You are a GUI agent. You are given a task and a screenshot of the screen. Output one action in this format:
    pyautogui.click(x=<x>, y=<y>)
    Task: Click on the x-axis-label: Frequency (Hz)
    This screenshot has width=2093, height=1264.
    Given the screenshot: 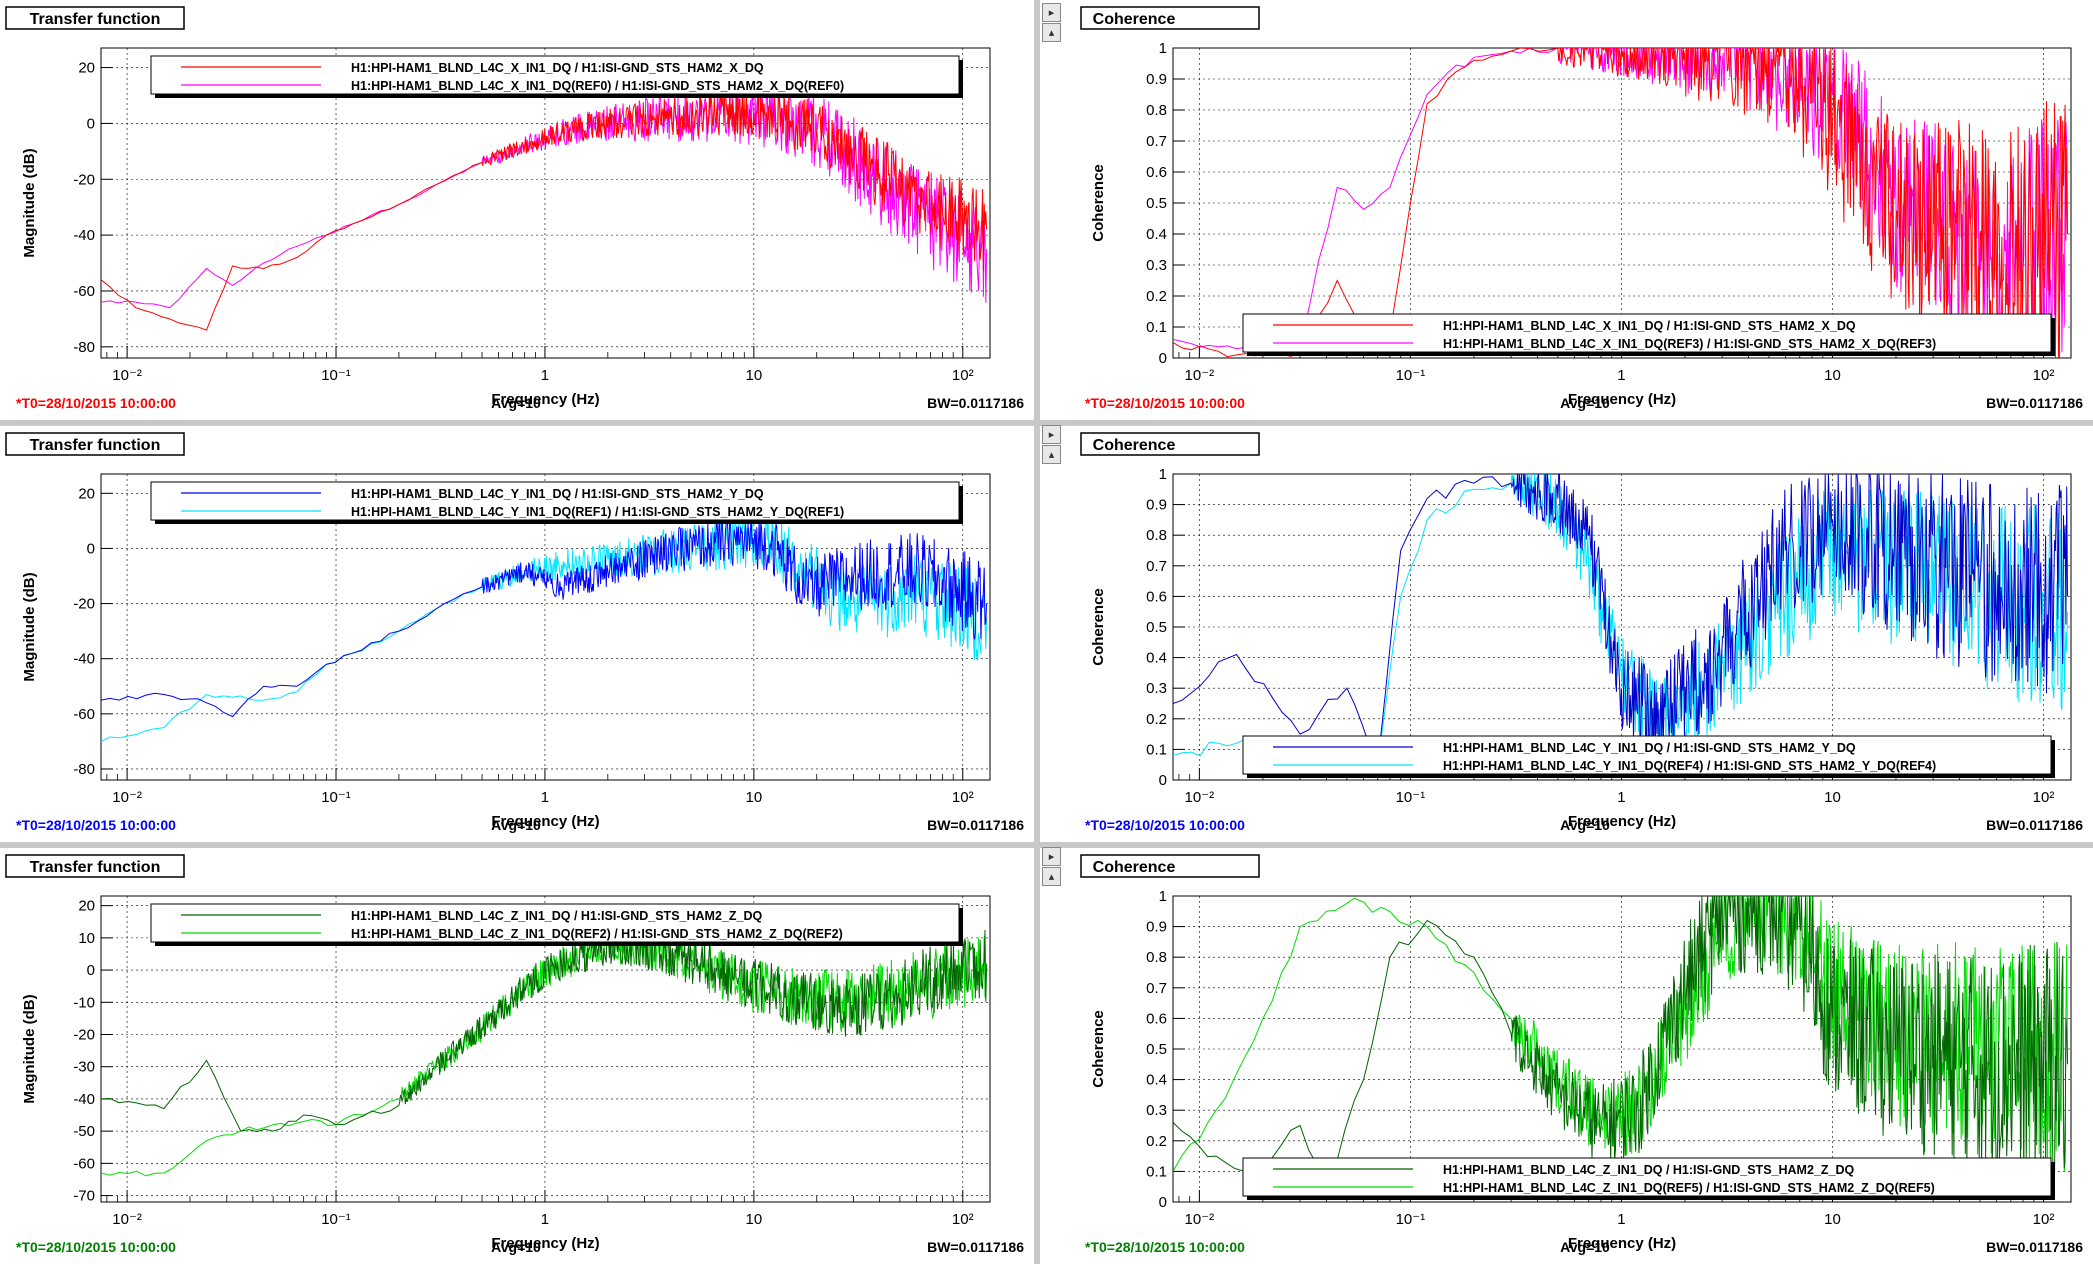 What is the action you would take?
    pyautogui.click(x=545, y=399)
    